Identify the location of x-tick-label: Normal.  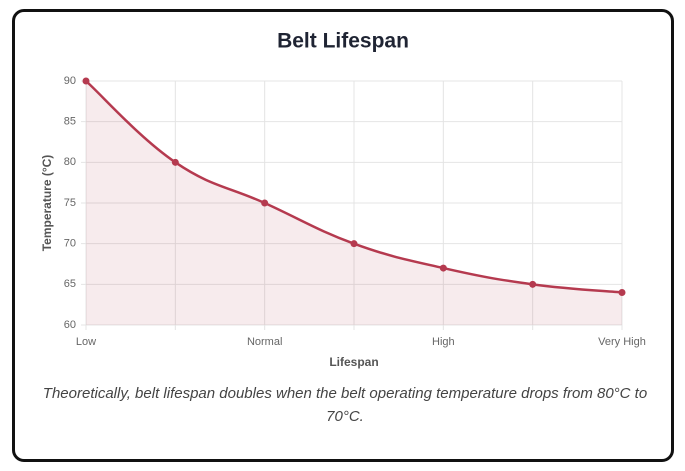
(264, 342).